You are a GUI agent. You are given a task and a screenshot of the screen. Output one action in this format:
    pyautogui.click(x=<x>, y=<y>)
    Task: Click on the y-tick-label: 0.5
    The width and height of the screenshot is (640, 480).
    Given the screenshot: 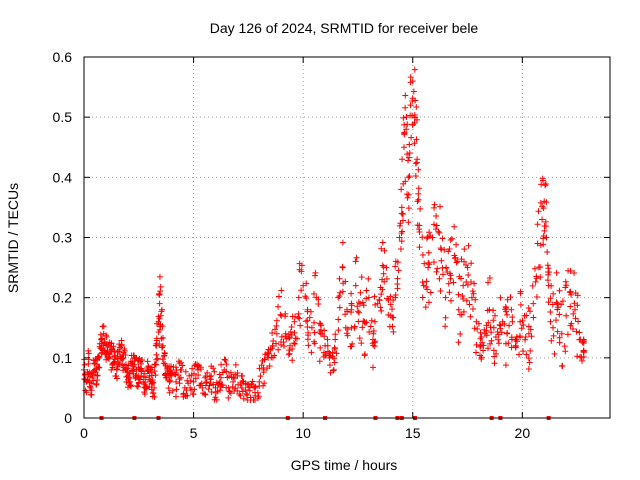 What is the action you would take?
    pyautogui.click(x=63, y=117)
    